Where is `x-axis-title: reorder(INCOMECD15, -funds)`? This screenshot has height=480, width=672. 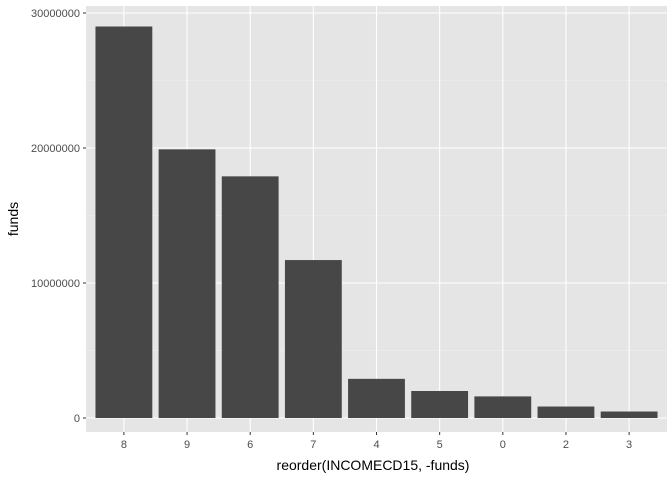
x-axis-title: reorder(INCOMECD15, -funds) is located at coordinates (373, 465).